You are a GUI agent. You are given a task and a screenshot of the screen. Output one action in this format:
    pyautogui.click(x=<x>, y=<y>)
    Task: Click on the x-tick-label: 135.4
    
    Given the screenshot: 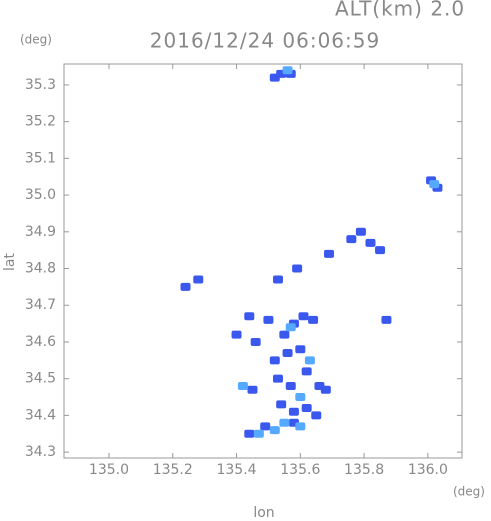 What is the action you would take?
    pyautogui.click(x=236, y=470)
    